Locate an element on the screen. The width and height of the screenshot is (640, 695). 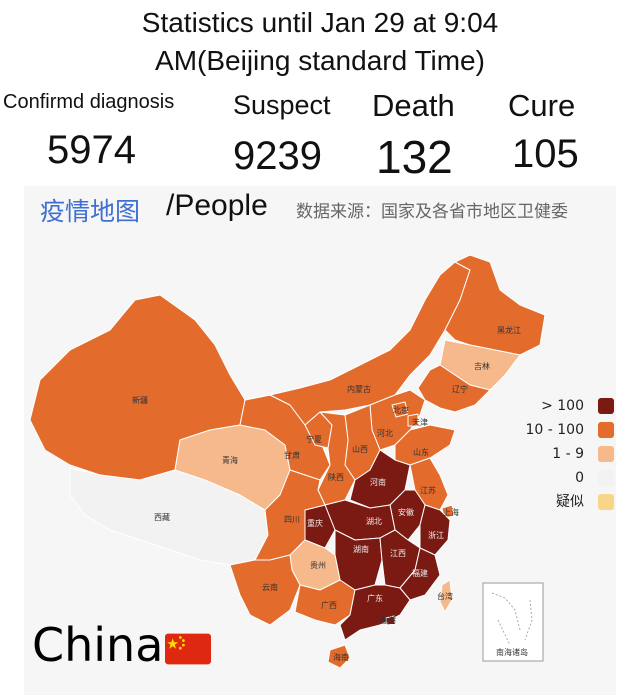
legend-item: 10 - 100 is located at coordinates (560, 430).